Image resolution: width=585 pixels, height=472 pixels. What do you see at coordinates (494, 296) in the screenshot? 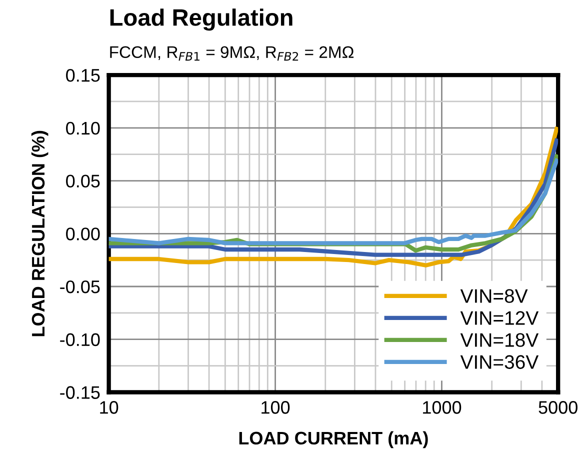
I see `legend-label: VIN=8V` at bounding box center [494, 296].